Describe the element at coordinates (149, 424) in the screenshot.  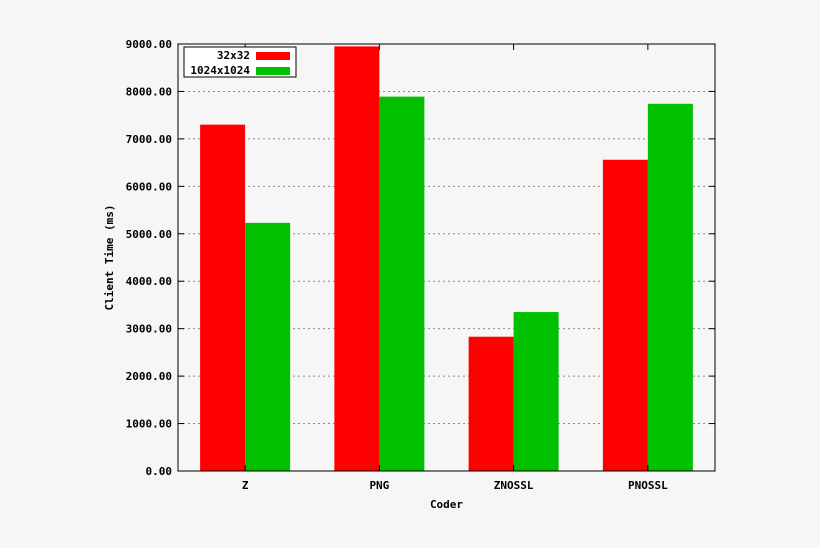
I see `y-tick-label: 1000.00` at that location.